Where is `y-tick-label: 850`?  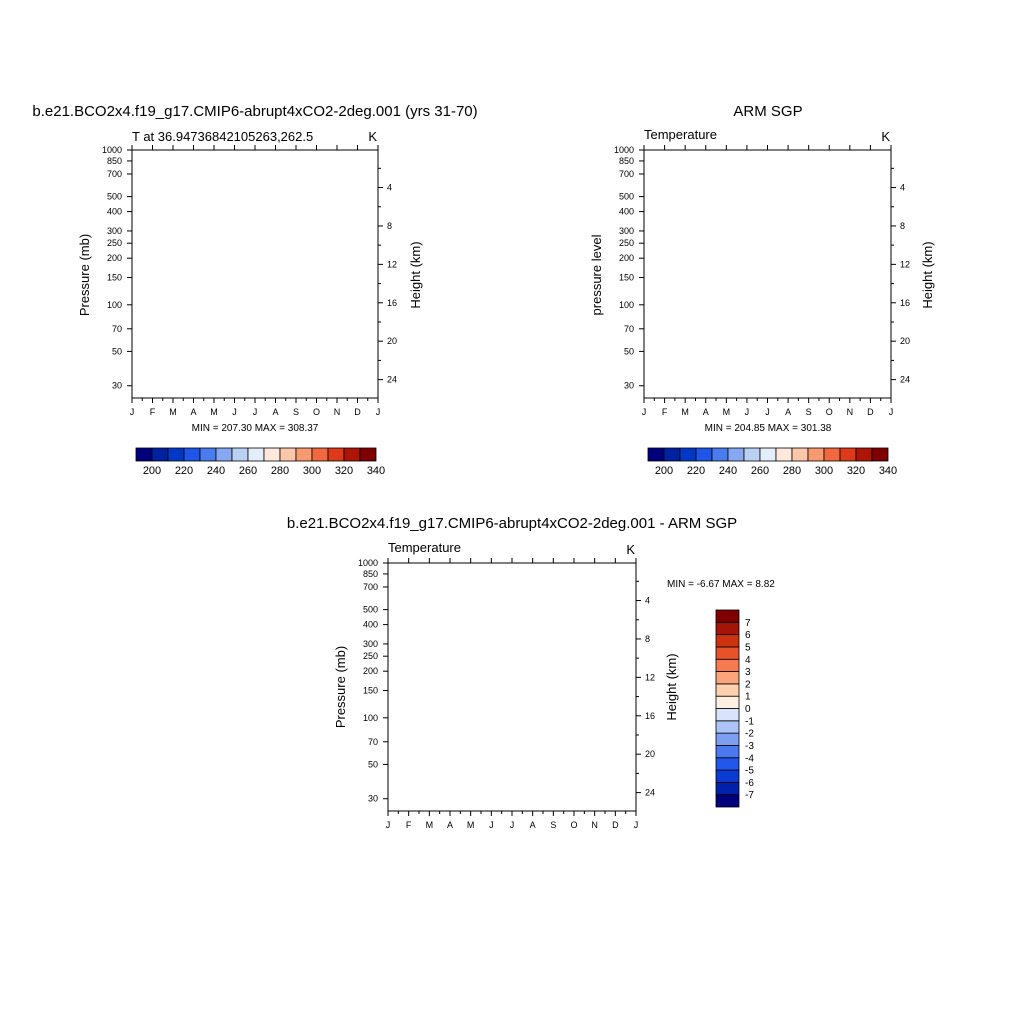 y-tick-label: 850 is located at coordinates (114, 161).